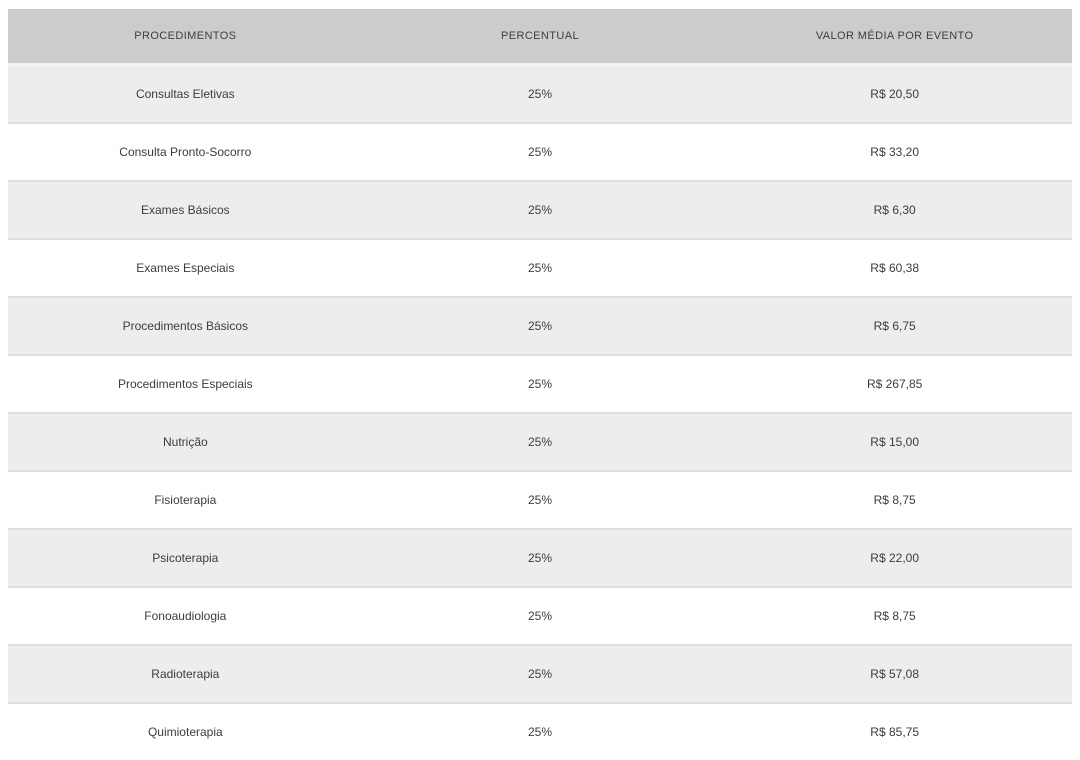  I want to click on cell-procedimento: Consulta Pronto-Socorro, so click(185, 152).